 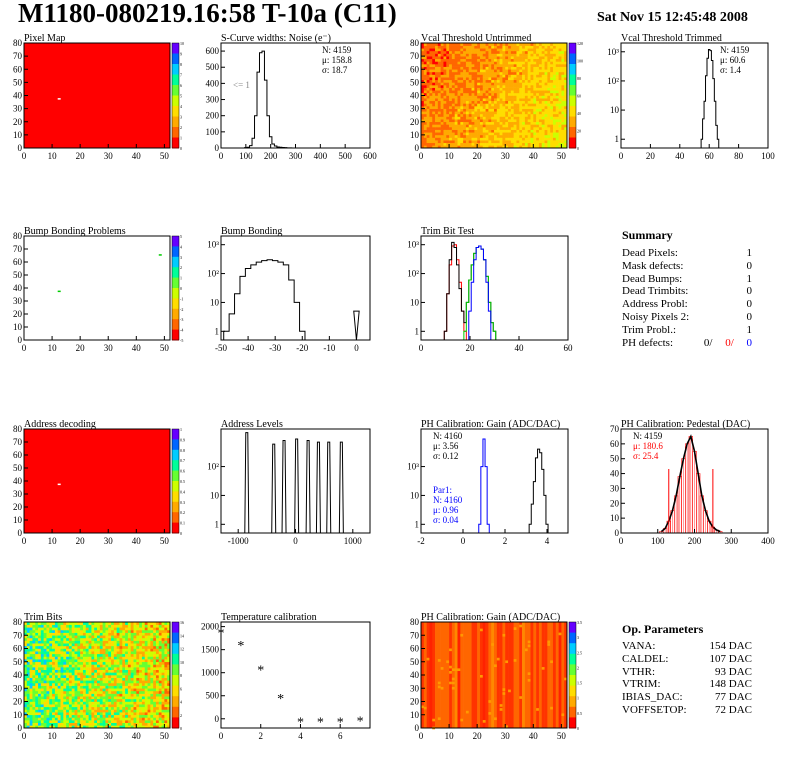 What do you see at coordinates (335, 70) in the screenshot?
I see `stats-label: σ: 18.7` at bounding box center [335, 70].